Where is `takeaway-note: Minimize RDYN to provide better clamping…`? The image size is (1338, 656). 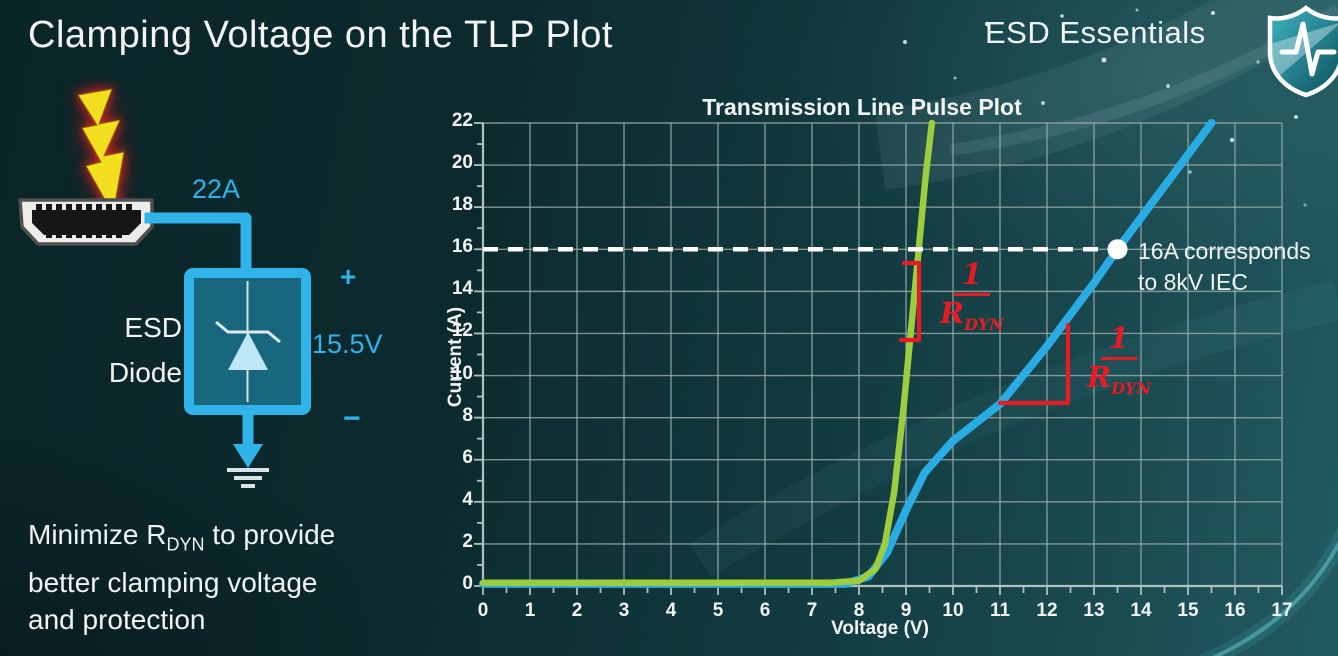 takeaway-note: Minimize RDYN to provide better clamping… is located at coordinates (181, 577).